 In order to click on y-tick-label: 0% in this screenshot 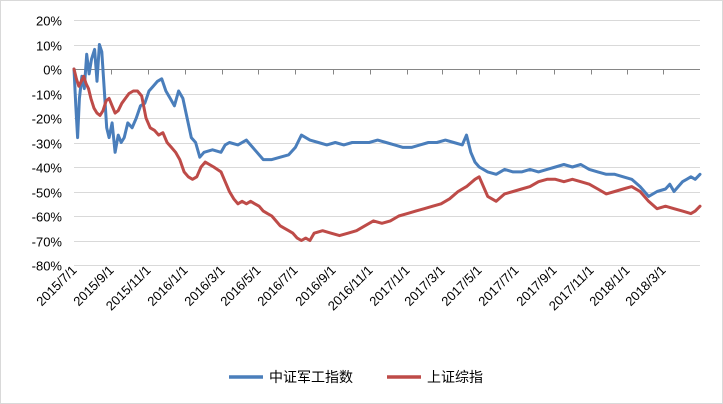, I will do `click(52, 70)`.